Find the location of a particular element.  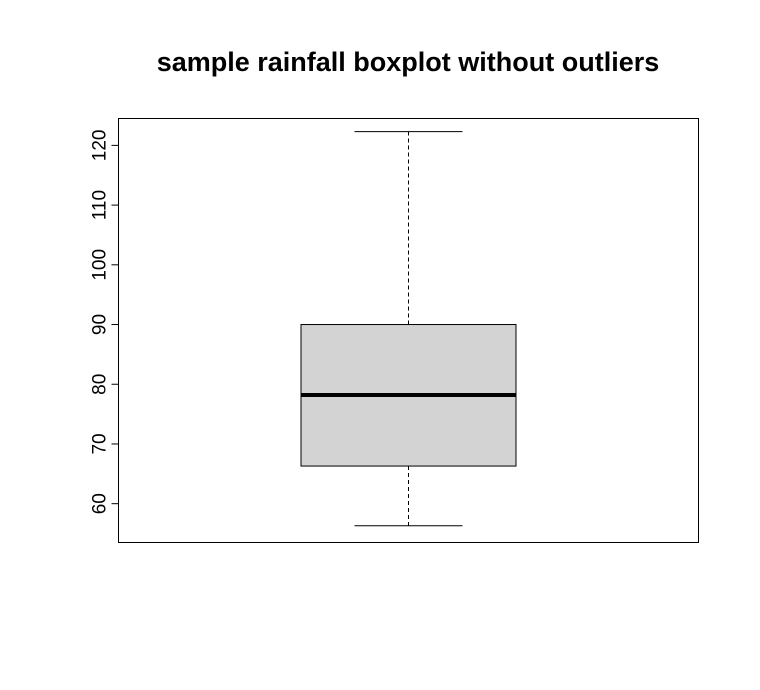

y-tick-label: 70 is located at coordinates (100, 443).